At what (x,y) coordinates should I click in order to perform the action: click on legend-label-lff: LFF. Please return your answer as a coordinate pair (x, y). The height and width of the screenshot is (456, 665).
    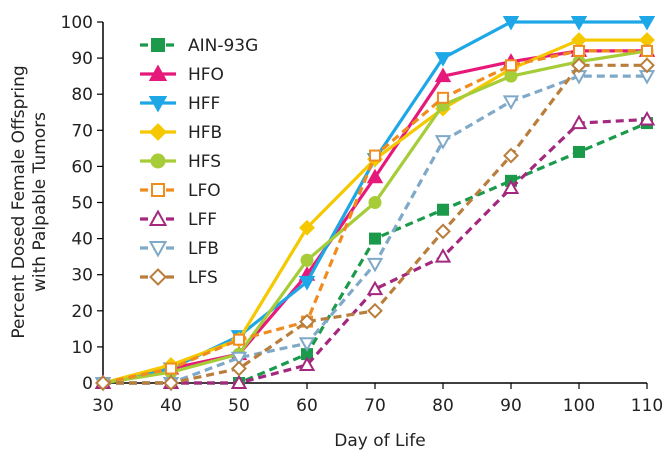
    Looking at the image, I should click on (202, 220).